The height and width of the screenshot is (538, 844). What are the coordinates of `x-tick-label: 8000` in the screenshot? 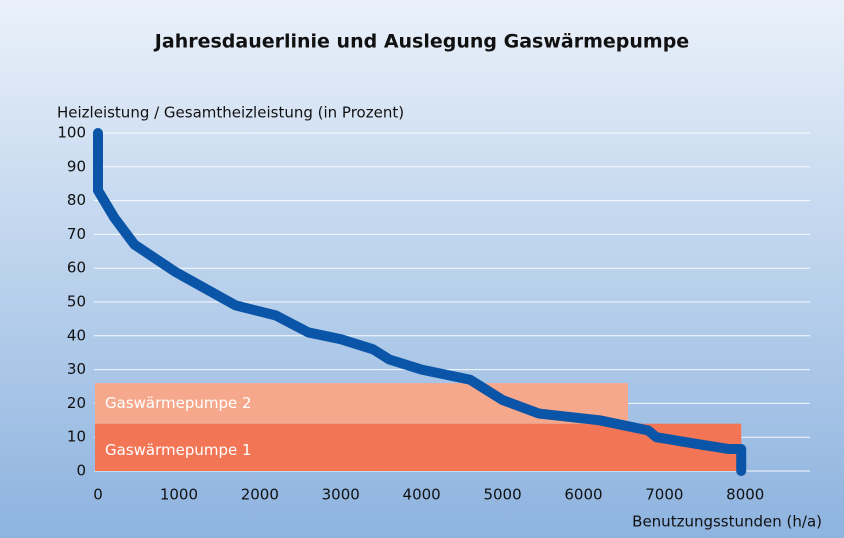 It's located at (745, 495).